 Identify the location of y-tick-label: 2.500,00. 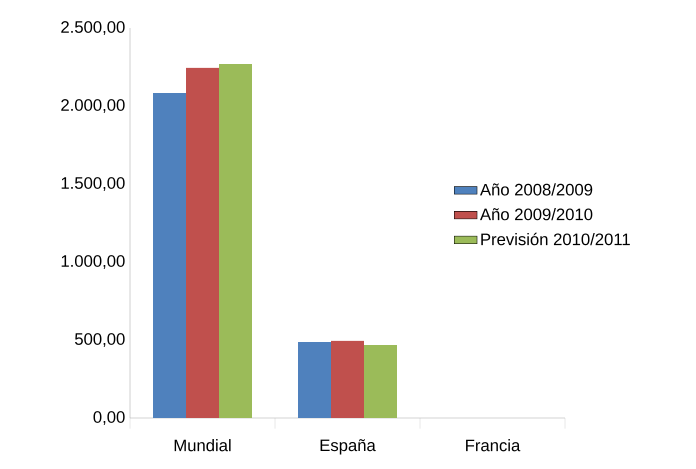
(93, 28).